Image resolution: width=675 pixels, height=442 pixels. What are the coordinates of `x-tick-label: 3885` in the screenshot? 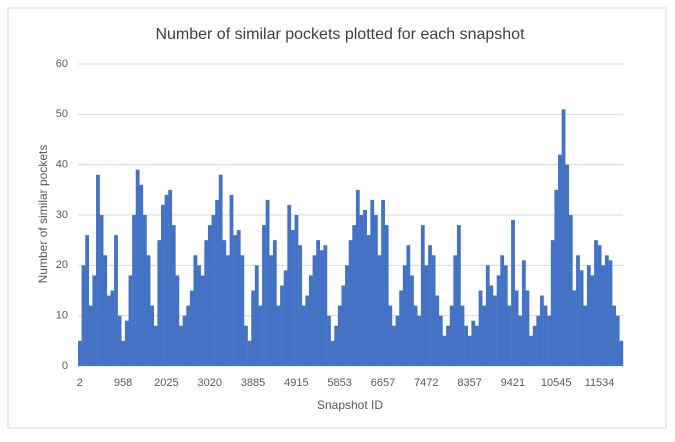 It's located at (253, 383).